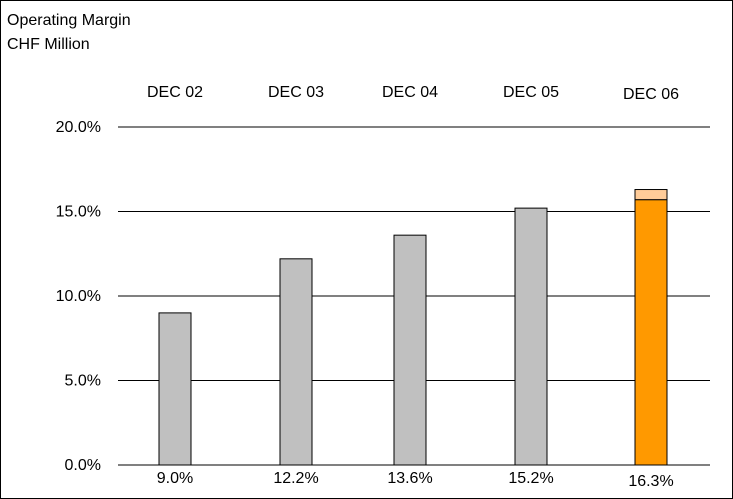 This screenshot has width=733, height=499. Describe the element at coordinates (295, 478) in the screenshot. I see `data-label: 12.2%` at that location.